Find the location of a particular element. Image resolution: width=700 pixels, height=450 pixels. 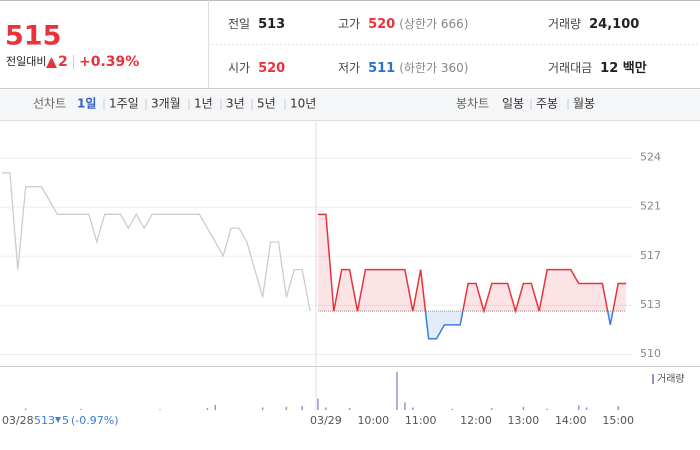

up-triangle is located at coordinates (51, 62).